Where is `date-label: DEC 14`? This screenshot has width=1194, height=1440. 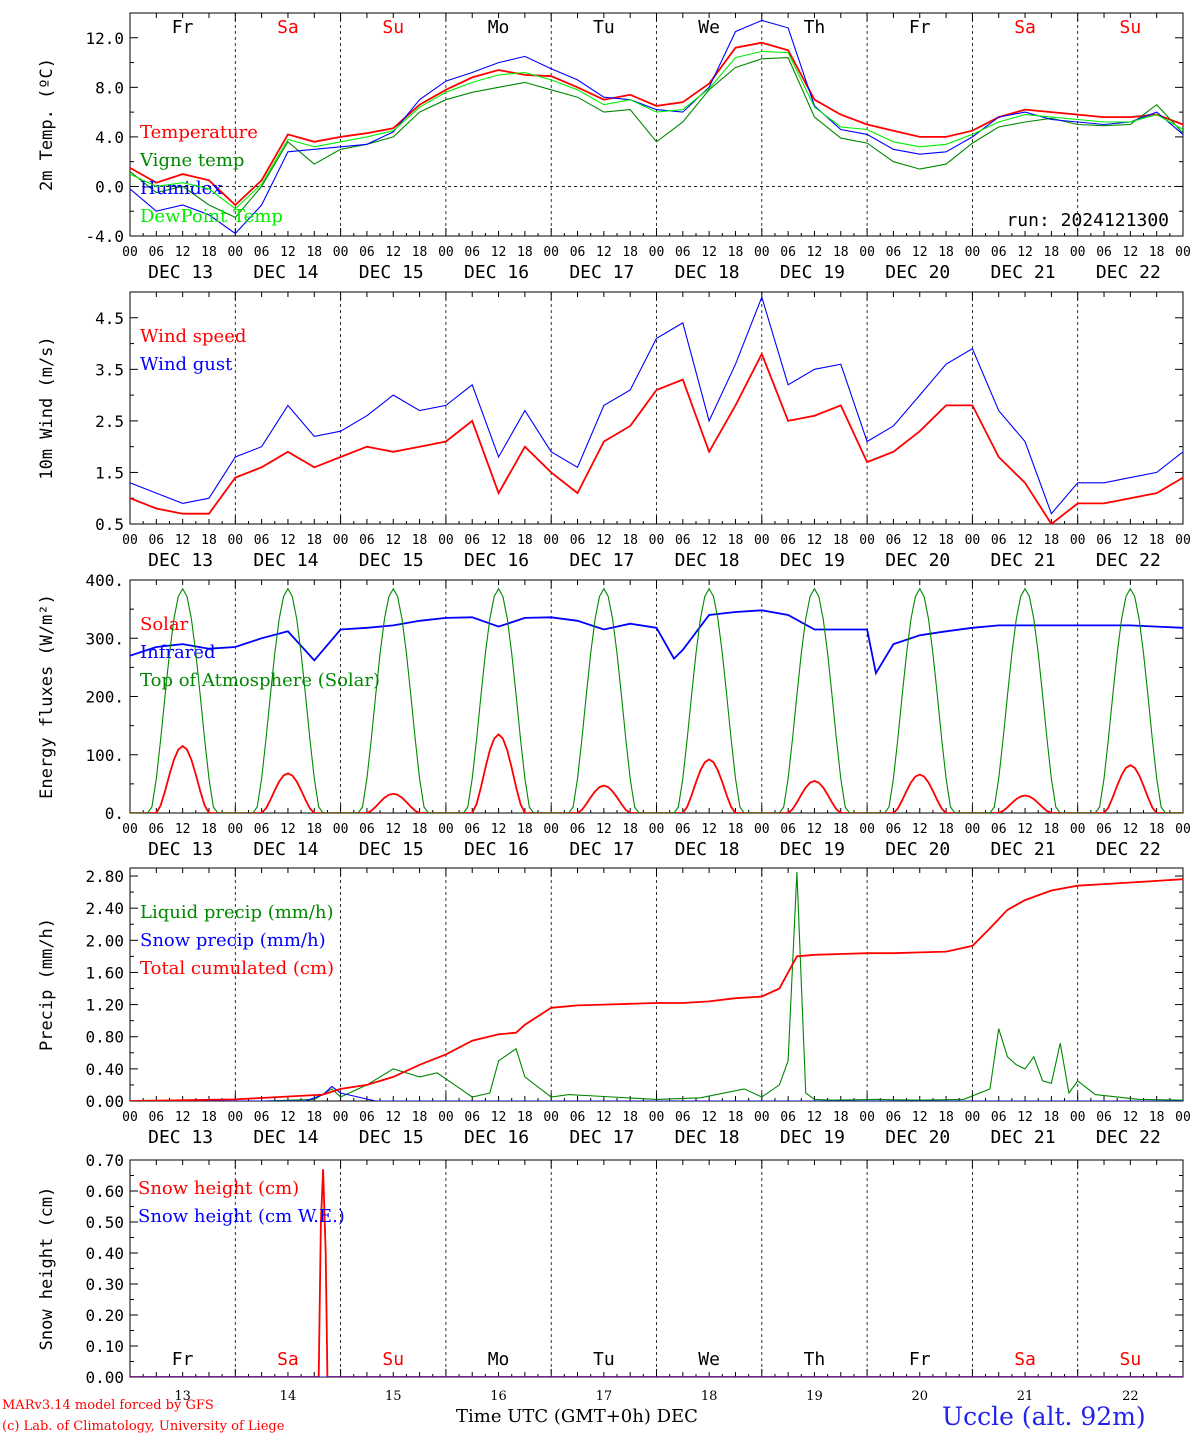
date-label: DEC 14 is located at coordinates (285, 560).